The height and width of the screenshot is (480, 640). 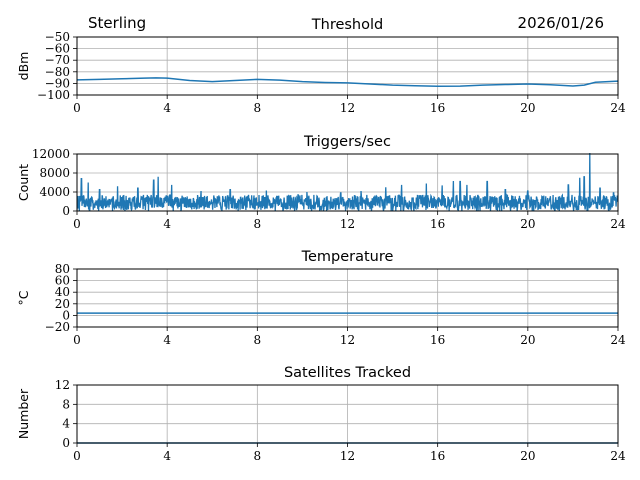 I want to click on chart-title: Temperature, so click(x=347, y=257).